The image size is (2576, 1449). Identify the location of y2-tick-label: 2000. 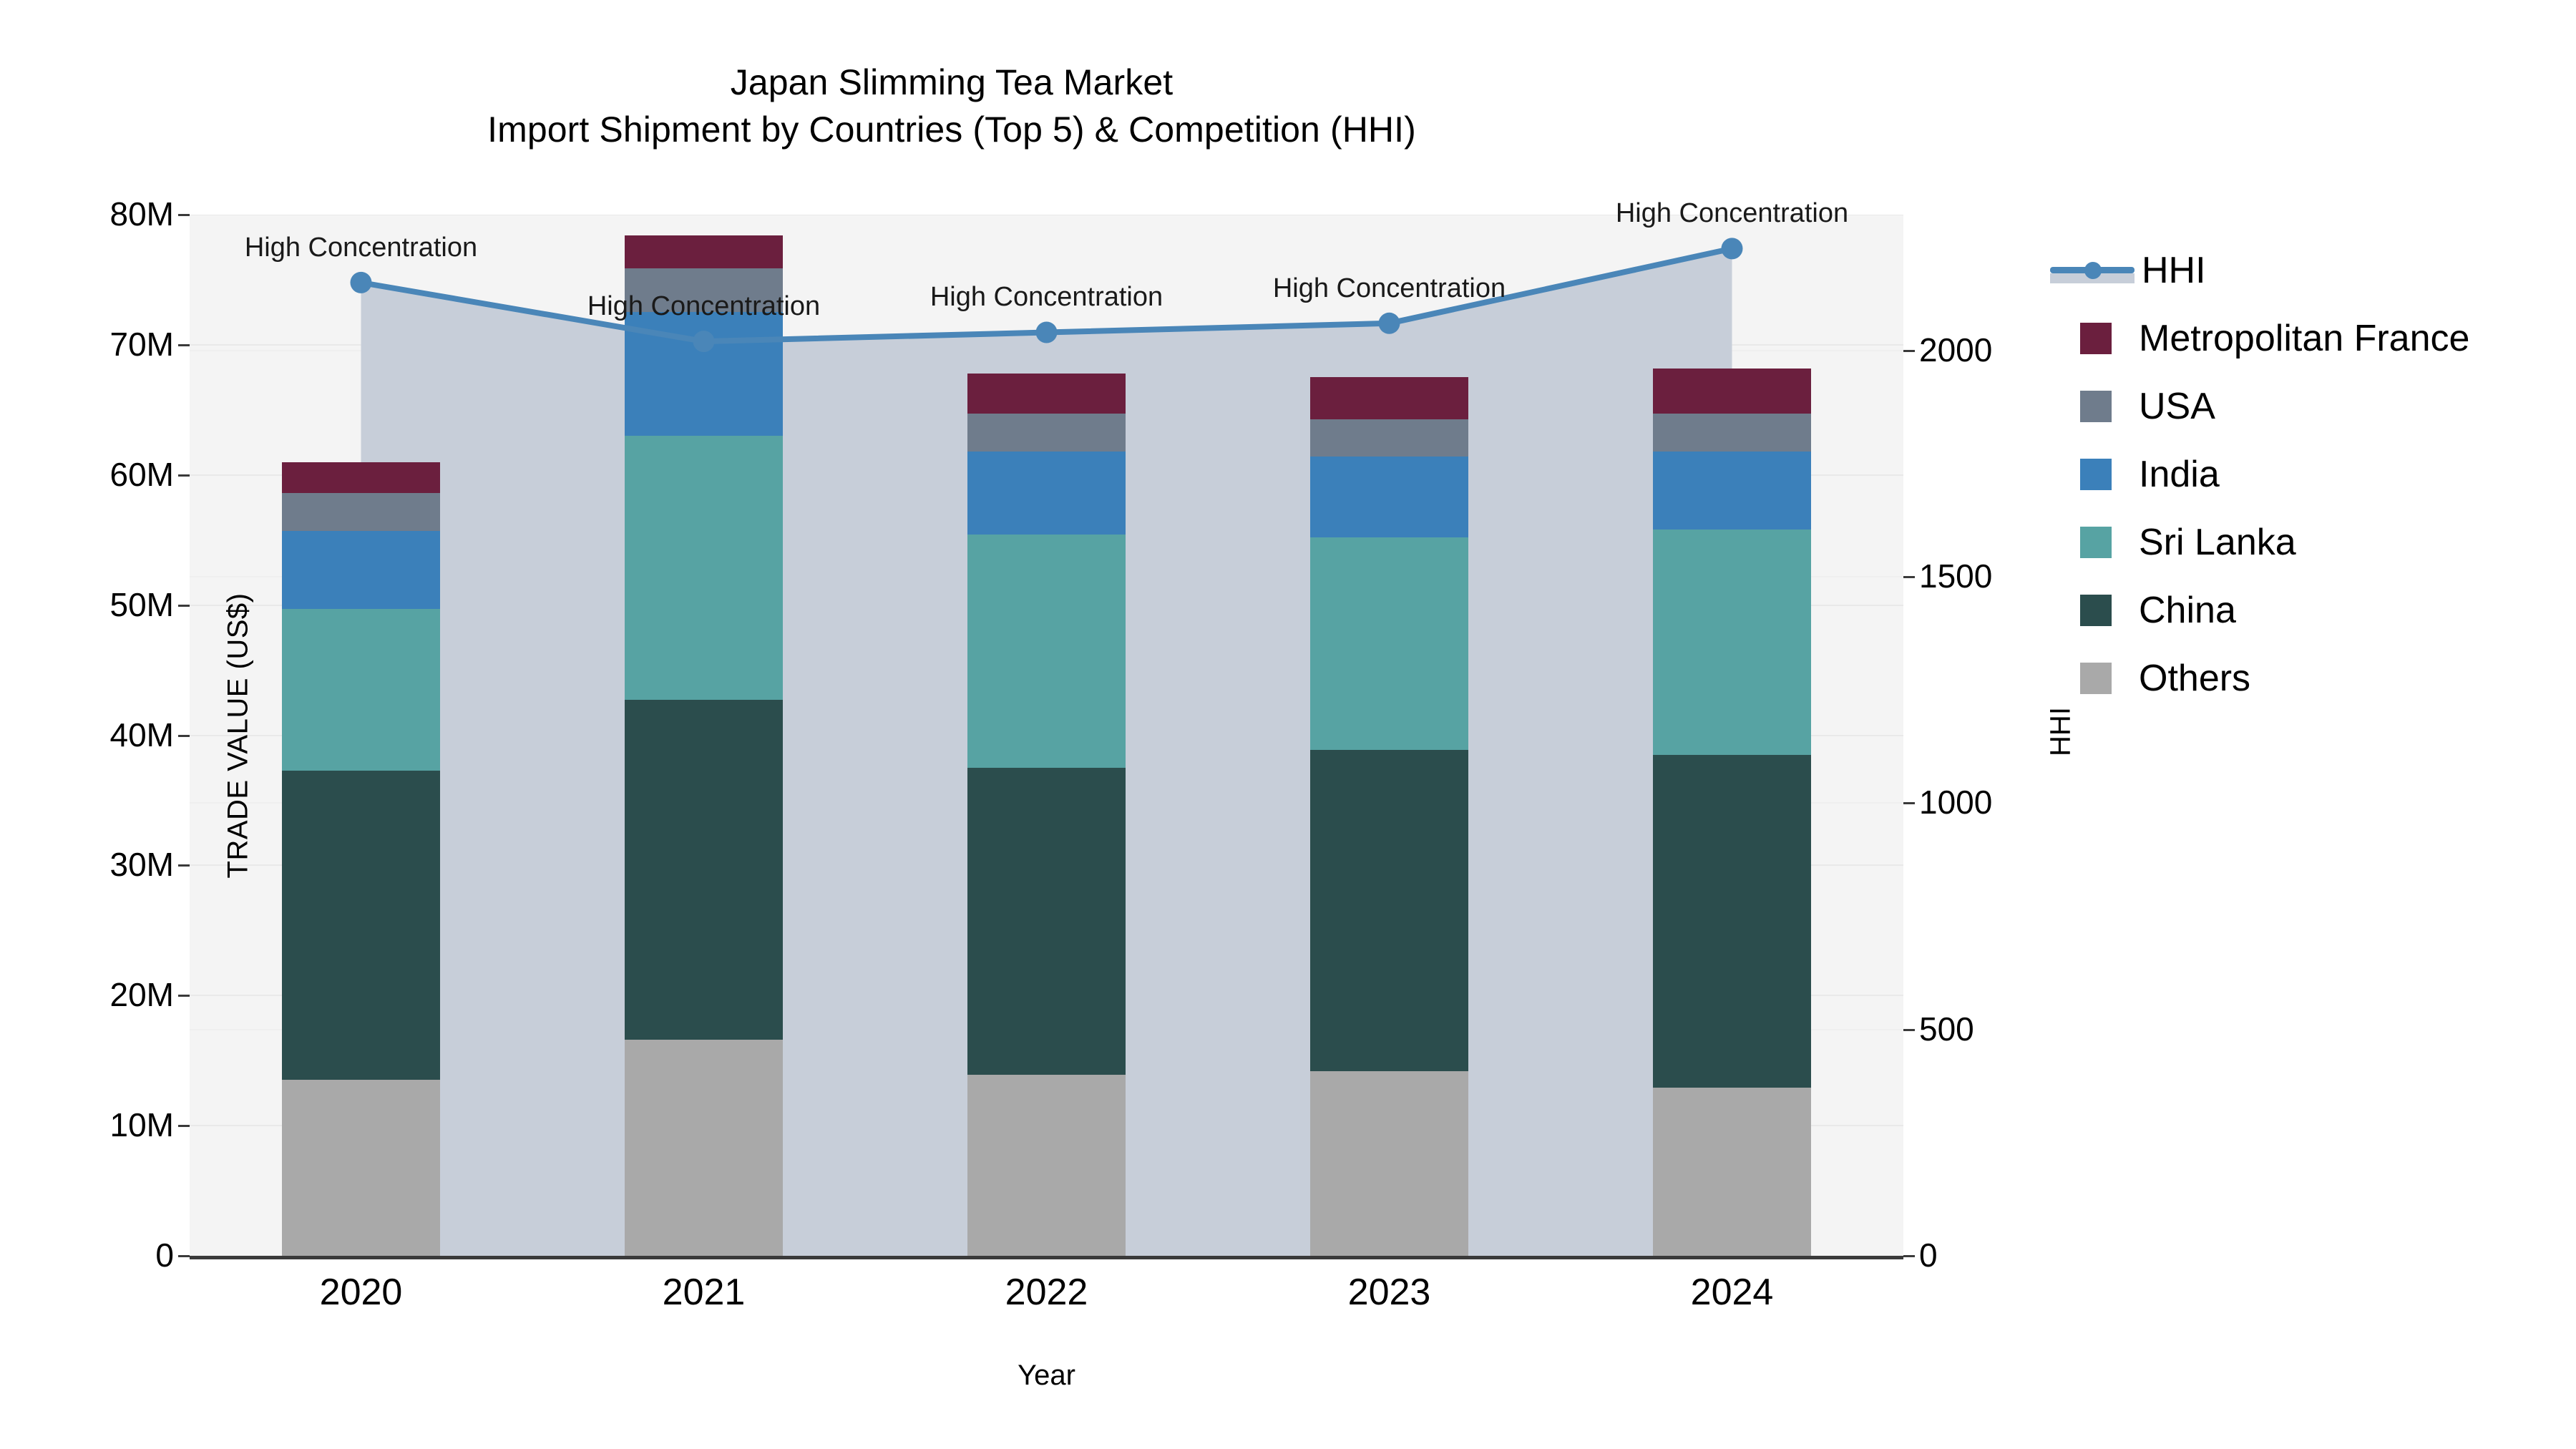
(1956, 350).